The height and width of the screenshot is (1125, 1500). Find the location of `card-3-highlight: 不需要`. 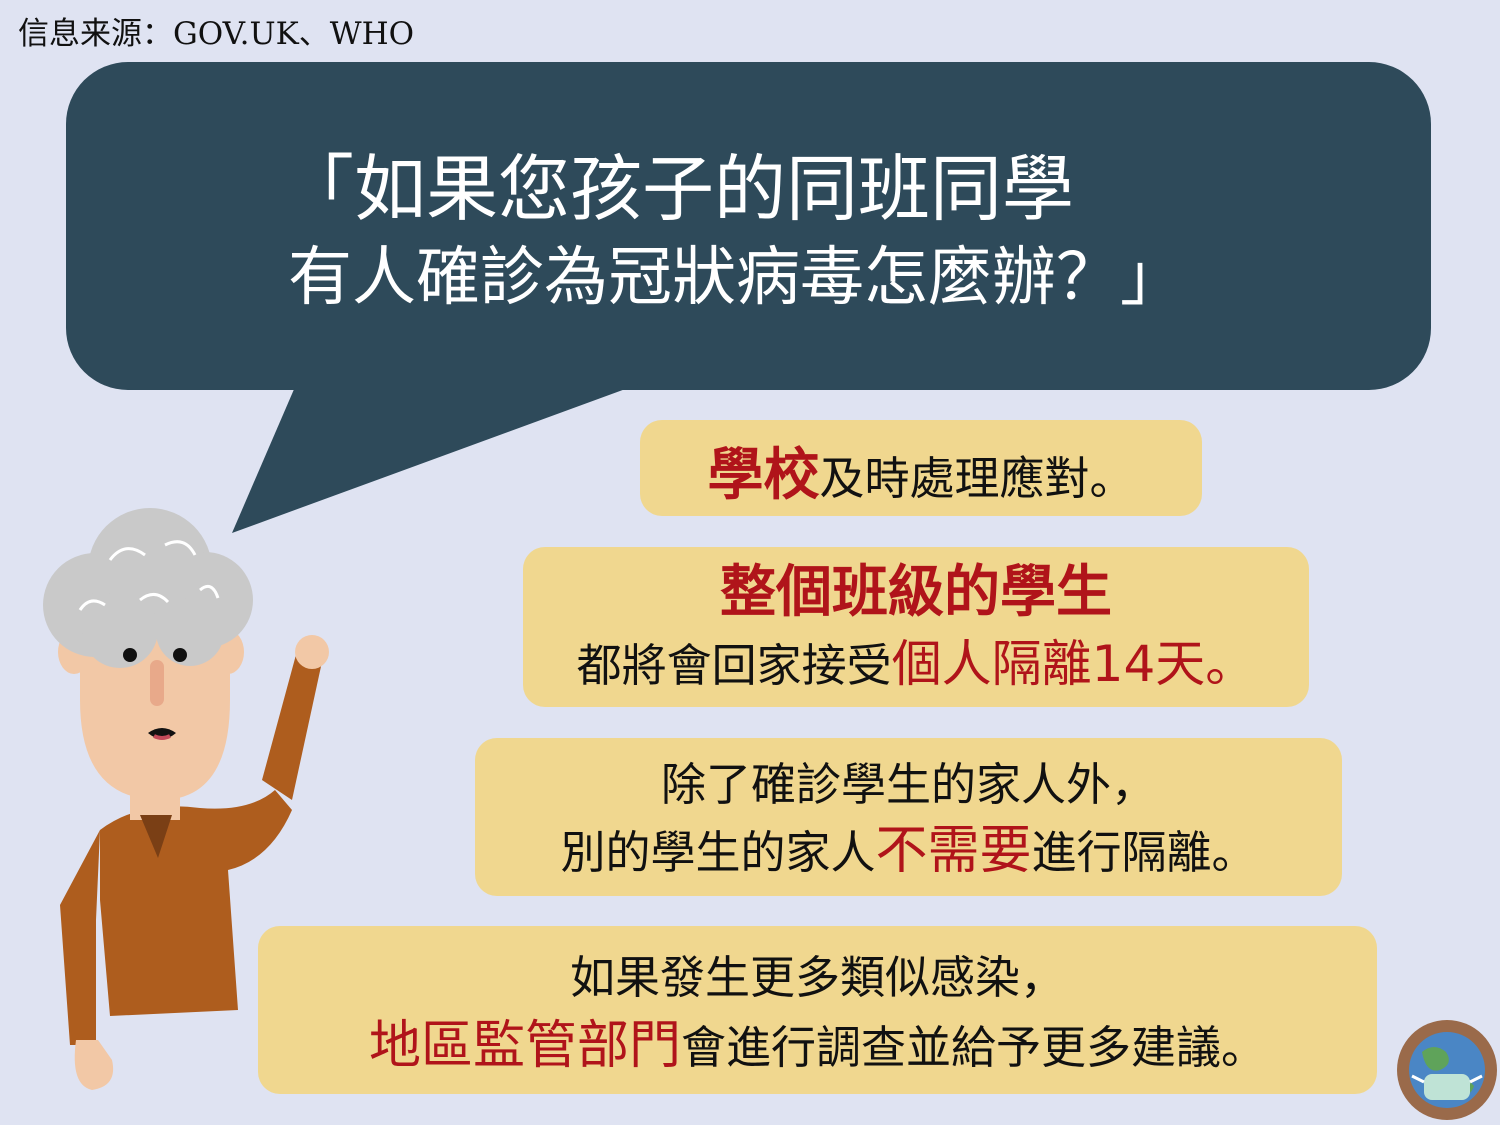

card-3-highlight: 不需要 is located at coordinates (953, 851).